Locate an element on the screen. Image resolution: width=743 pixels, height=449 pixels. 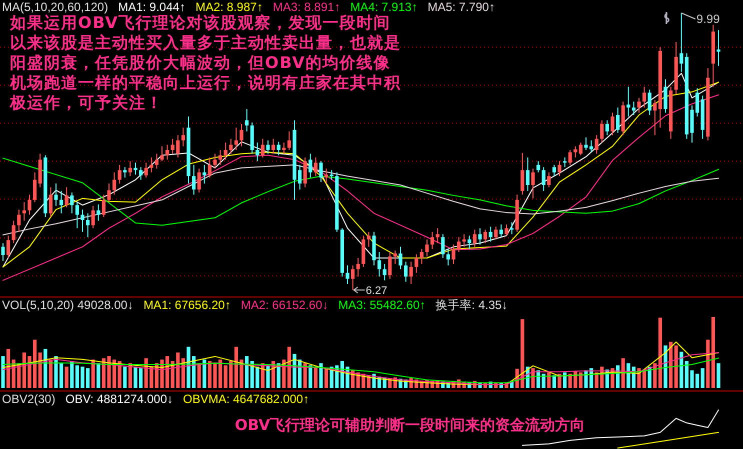
text: OBV: 4881274.000↓ is located at coordinates (119, 399).